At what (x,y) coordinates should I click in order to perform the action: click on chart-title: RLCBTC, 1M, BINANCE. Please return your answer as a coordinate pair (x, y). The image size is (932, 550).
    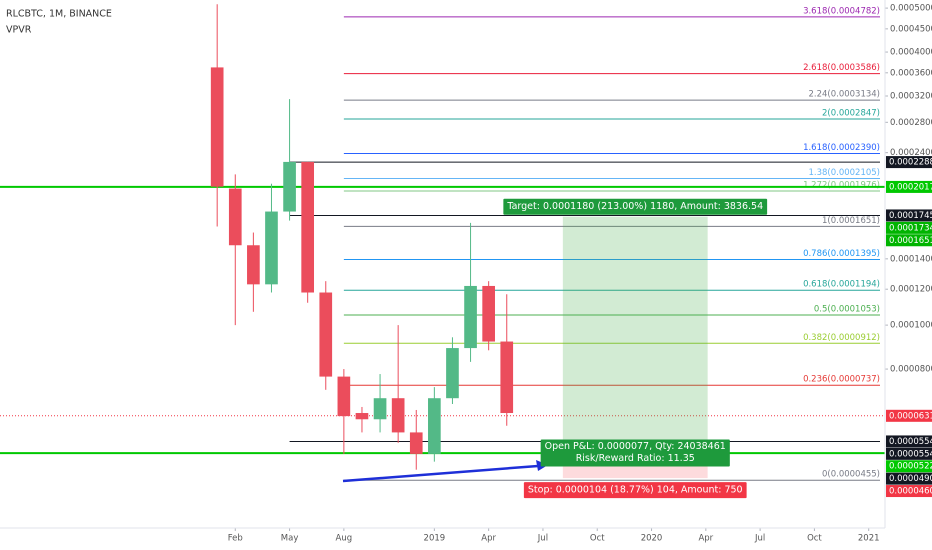
    Looking at the image, I should click on (59, 14).